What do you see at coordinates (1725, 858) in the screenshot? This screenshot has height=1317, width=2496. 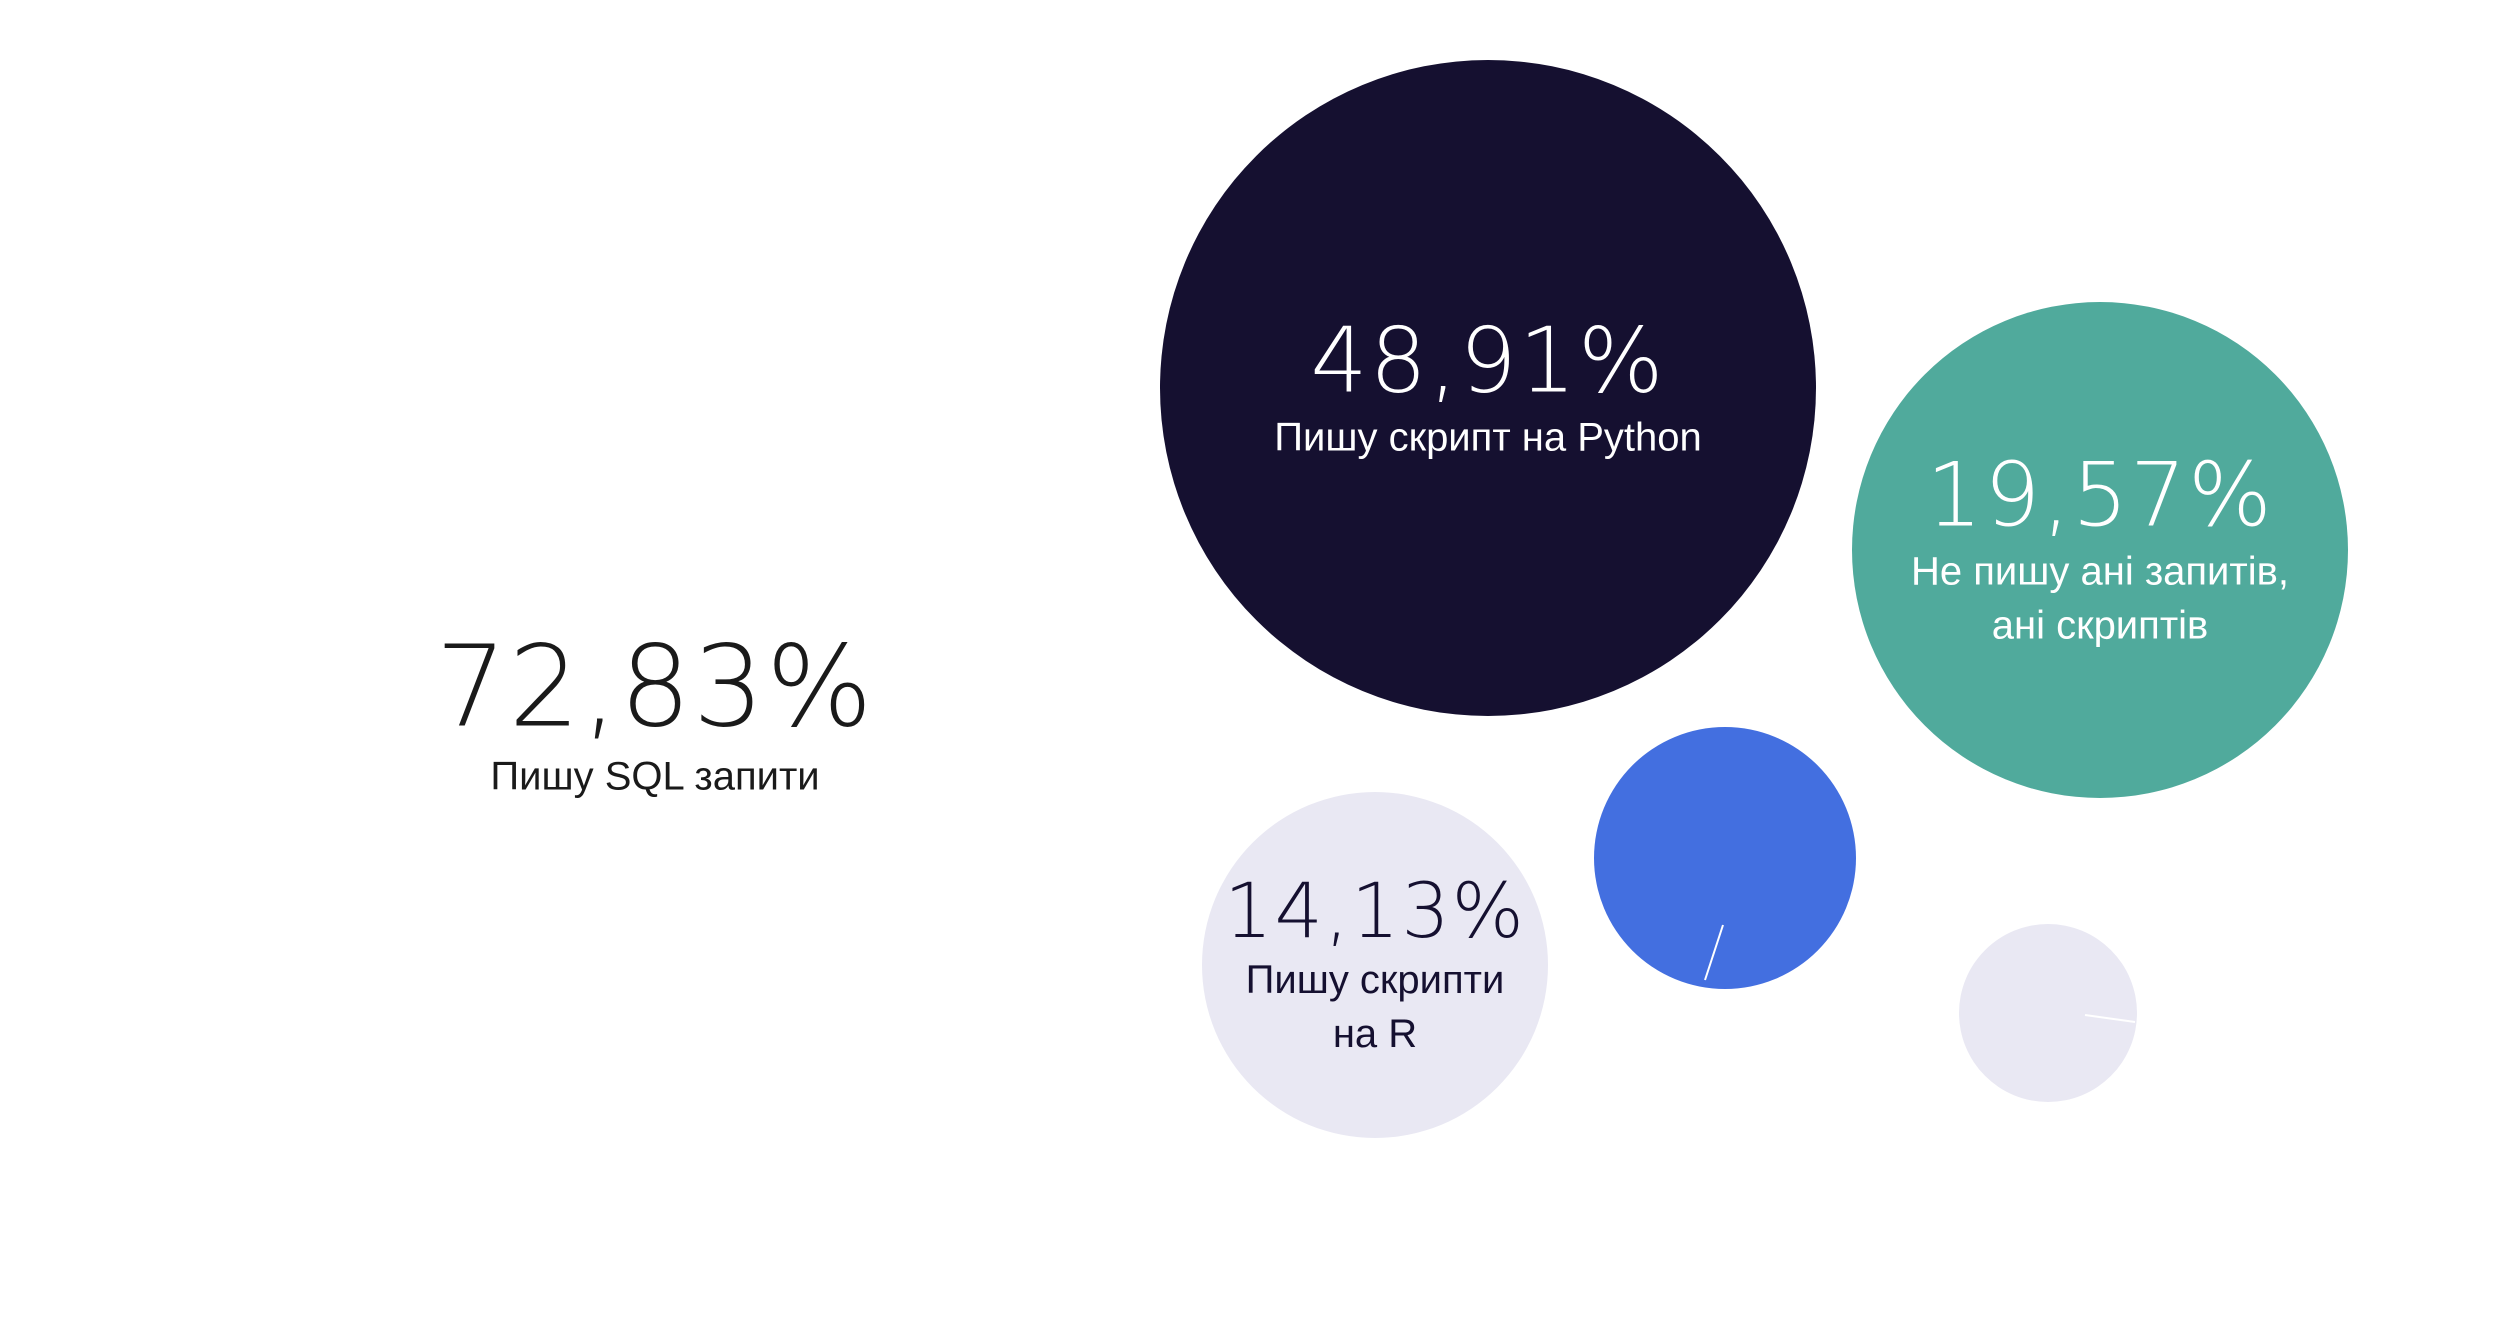 I see `bubble-blue` at bounding box center [1725, 858].